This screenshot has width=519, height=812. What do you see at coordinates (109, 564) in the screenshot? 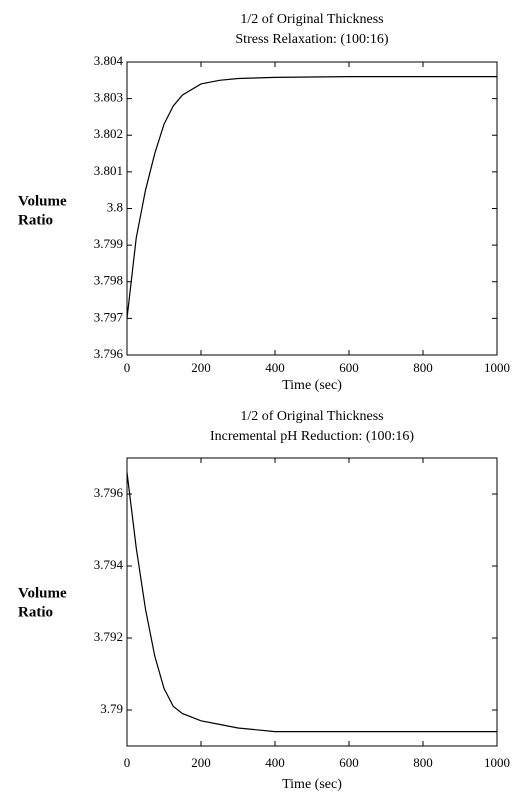
I see `y-tick-label: 3.794` at bounding box center [109, 564].